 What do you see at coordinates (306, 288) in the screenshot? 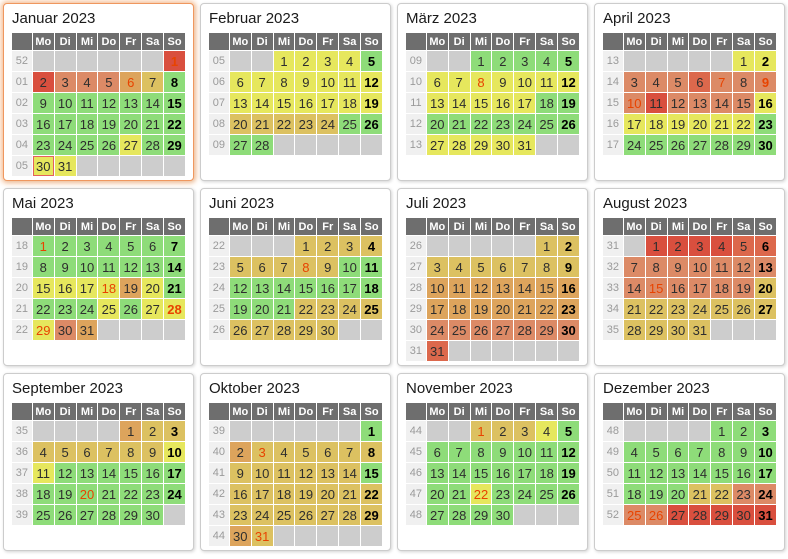
I see `day-cell: 15` at bounding box center [306, 288].